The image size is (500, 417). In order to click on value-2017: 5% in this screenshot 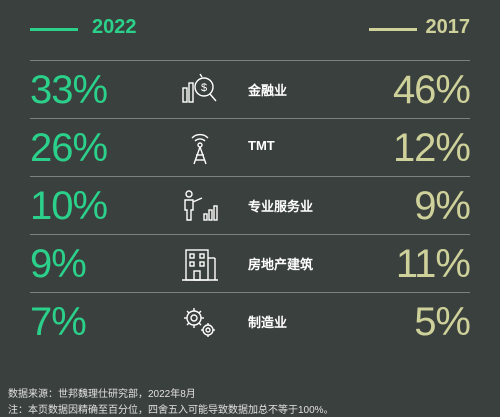, I will do `click(442, 322)`.